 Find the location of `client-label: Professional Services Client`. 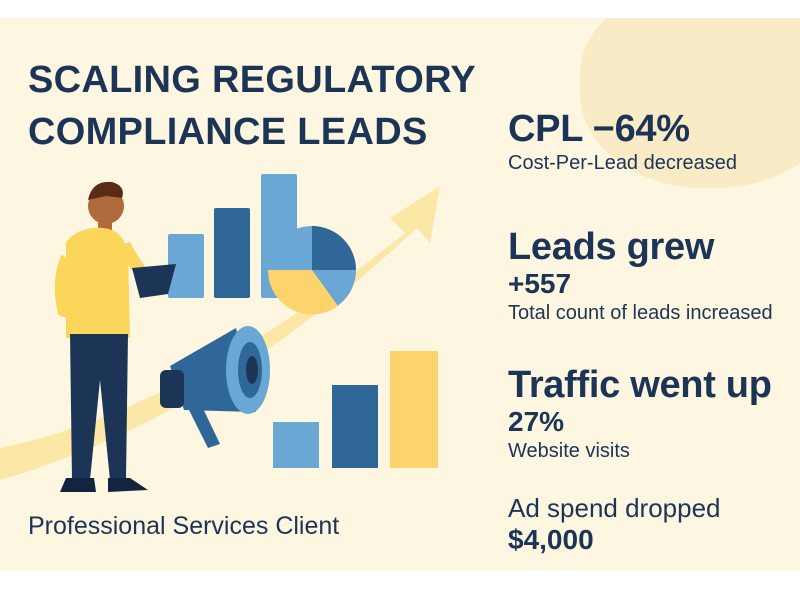

client-label: Professional Services Client is located at coordinates (184, 526).